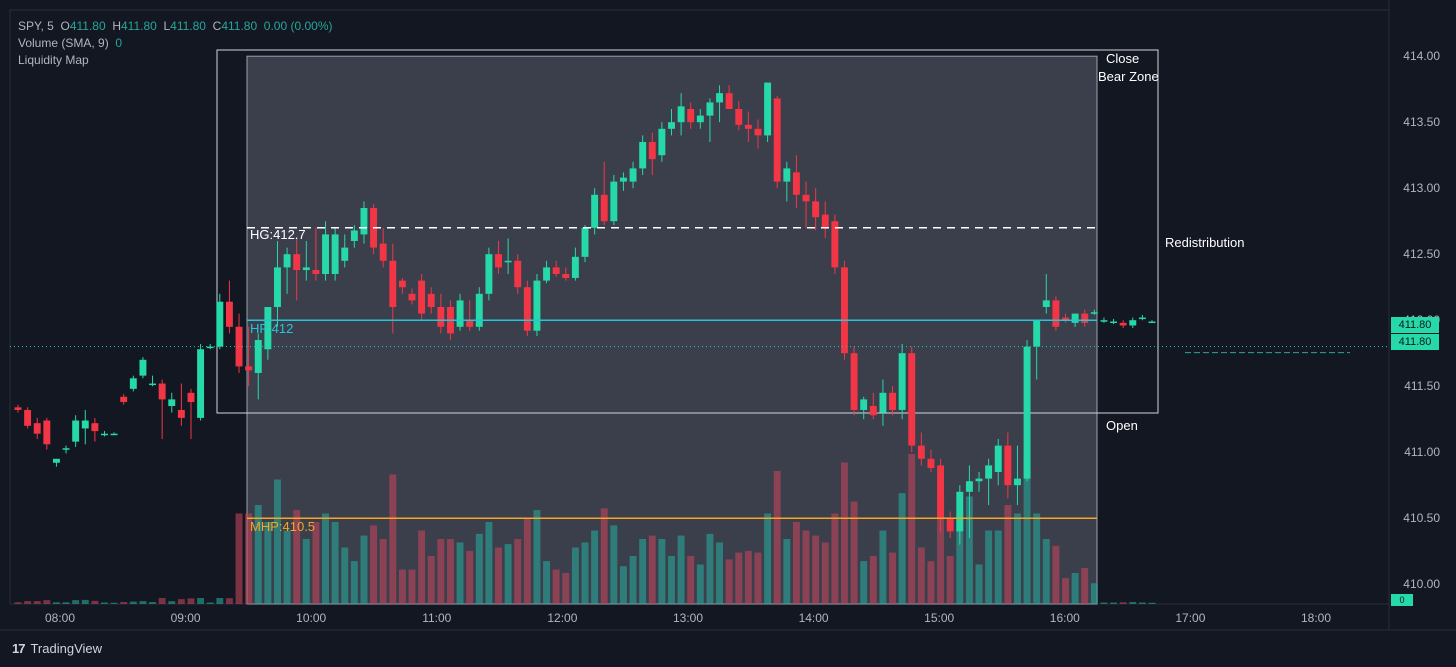 The image size is (1456, 667). What do you see at coordinates (66, 648) in the screenshot?
I see `brand-name: TradingView` at bounding box center [66, 648].